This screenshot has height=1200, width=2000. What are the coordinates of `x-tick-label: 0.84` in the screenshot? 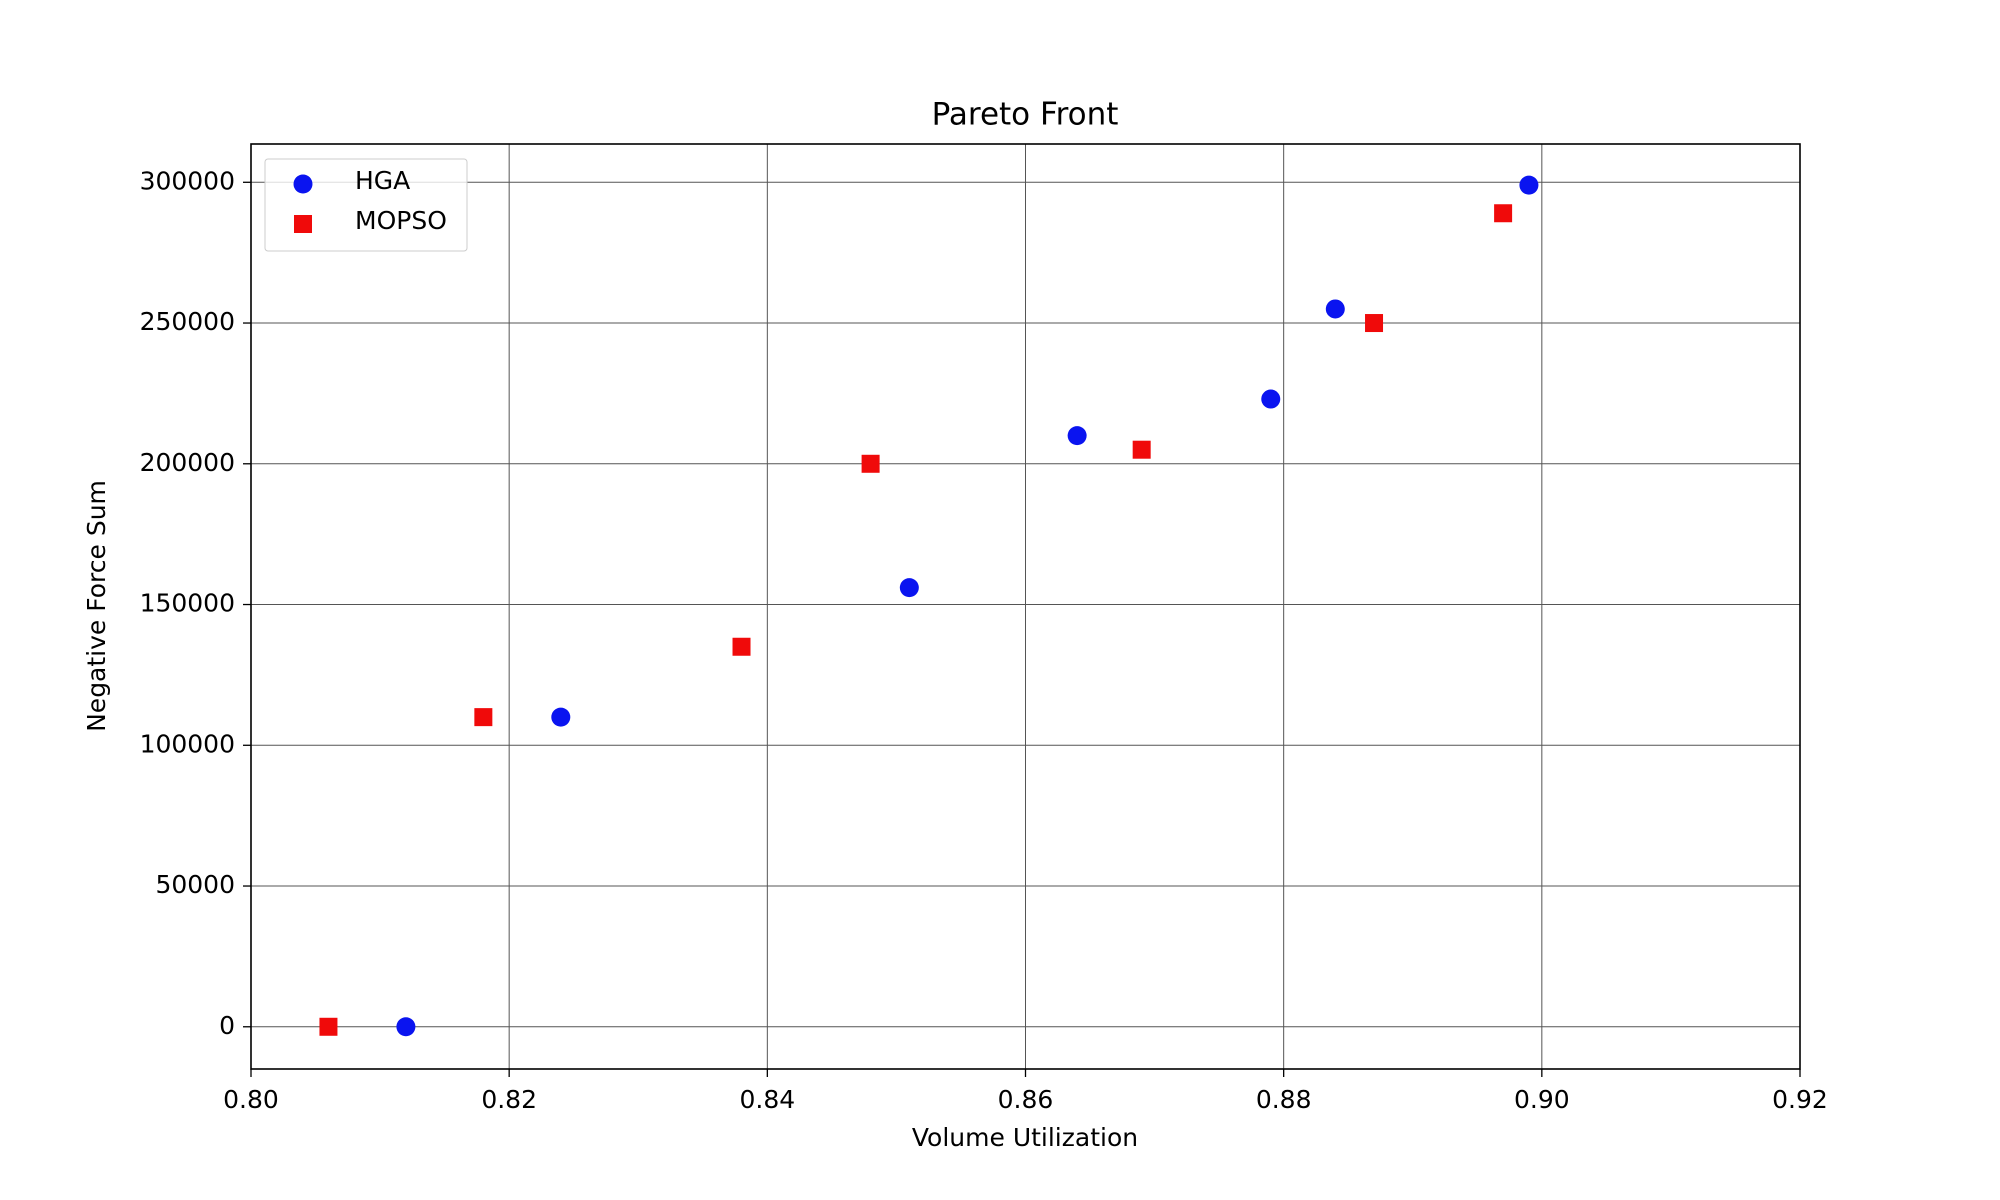 It's located at (767, 1099).